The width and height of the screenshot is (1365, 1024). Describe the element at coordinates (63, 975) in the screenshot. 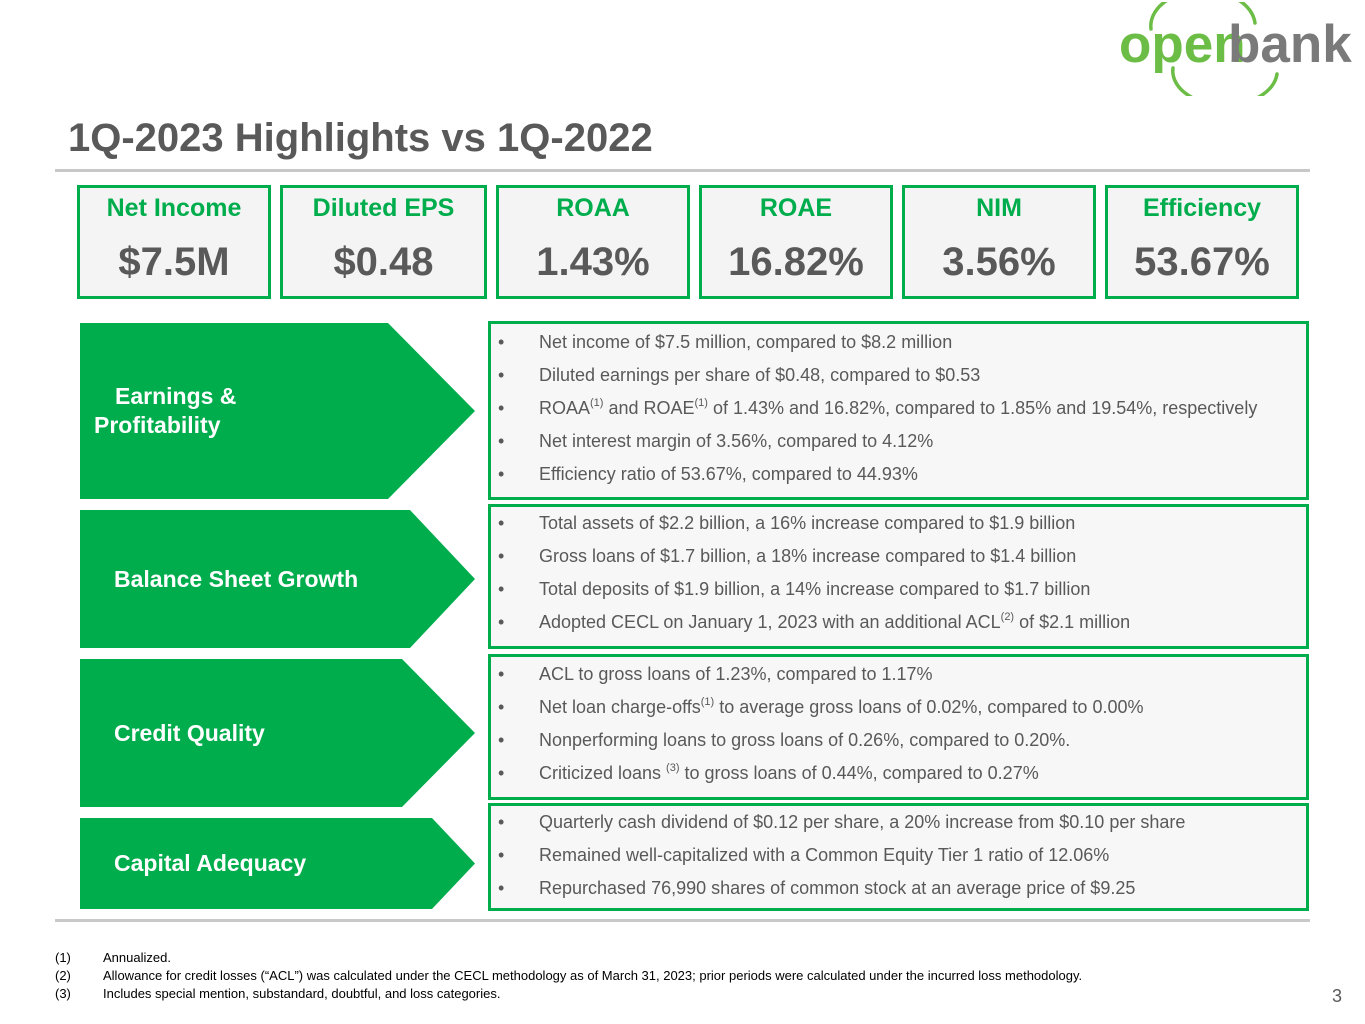

I see `footnote-number: (2)` at that location.